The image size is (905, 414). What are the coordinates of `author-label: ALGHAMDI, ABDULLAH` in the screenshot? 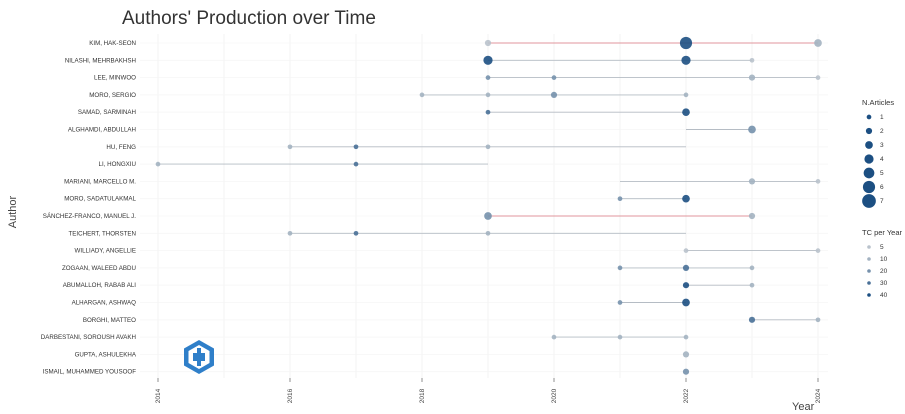 It's located at (102, 130).